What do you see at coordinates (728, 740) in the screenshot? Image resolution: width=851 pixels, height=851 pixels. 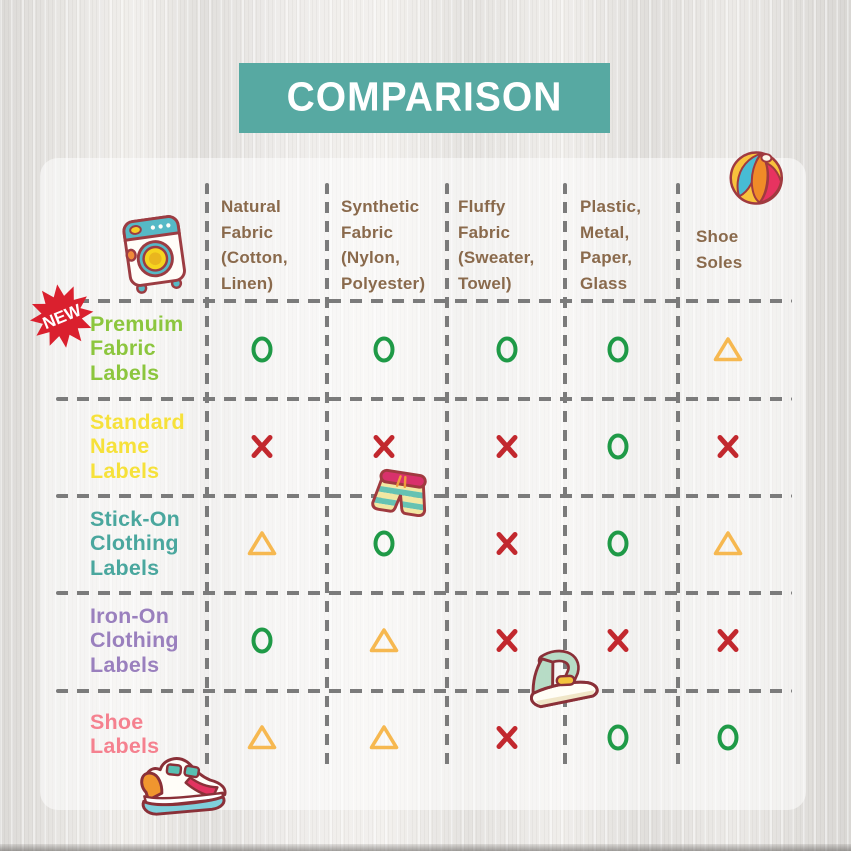 I see `cell-r5-c5-circle` at bounding box center [728, 740].